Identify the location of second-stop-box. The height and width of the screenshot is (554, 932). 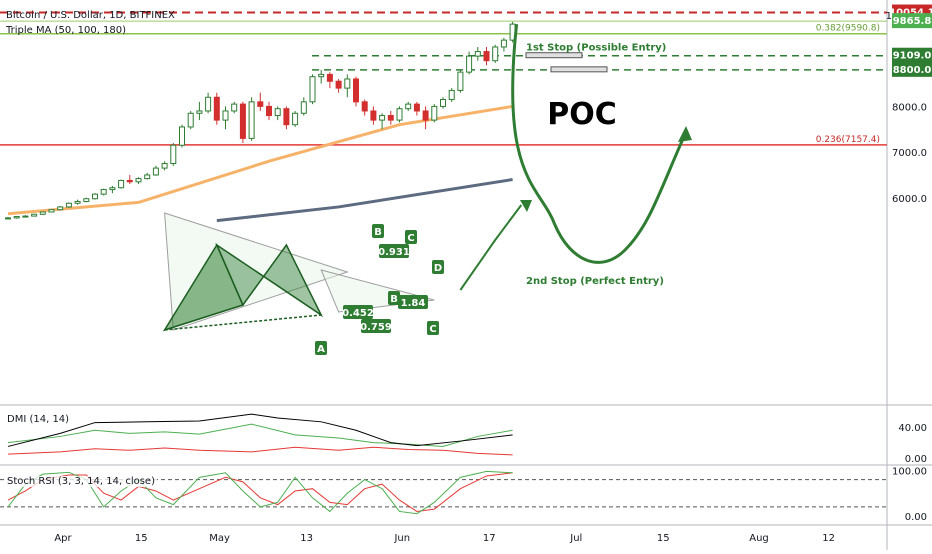
(579, 69).